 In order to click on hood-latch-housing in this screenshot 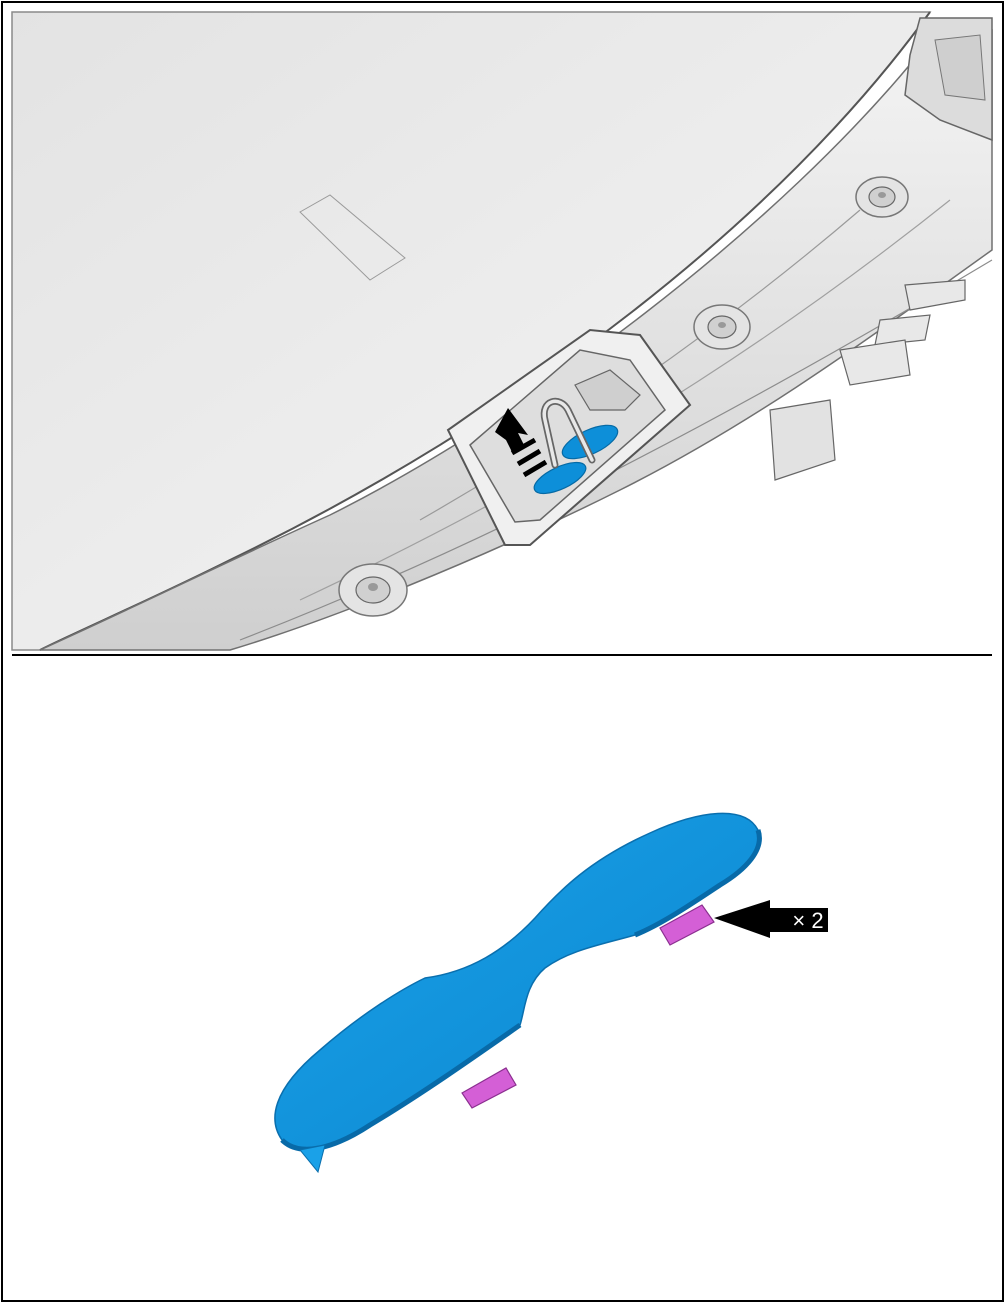, I will do `click(569, 437)`.